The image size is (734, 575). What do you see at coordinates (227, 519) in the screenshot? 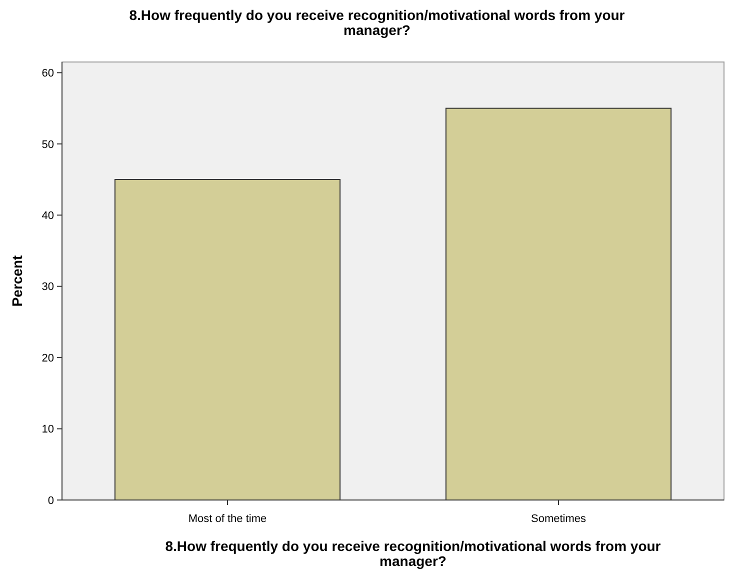
I see `x-tick-label: Most of the time` at bounding box center [227, 519].